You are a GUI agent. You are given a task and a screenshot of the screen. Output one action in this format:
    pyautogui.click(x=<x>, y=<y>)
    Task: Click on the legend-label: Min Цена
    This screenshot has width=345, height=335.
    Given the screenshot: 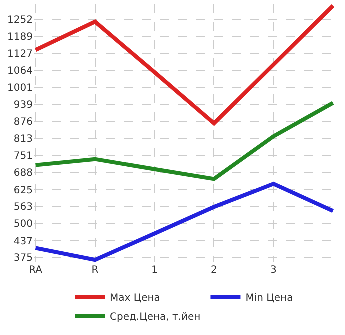 What is the action you would take?
    pyautogui.click(x=270, y=298)
    